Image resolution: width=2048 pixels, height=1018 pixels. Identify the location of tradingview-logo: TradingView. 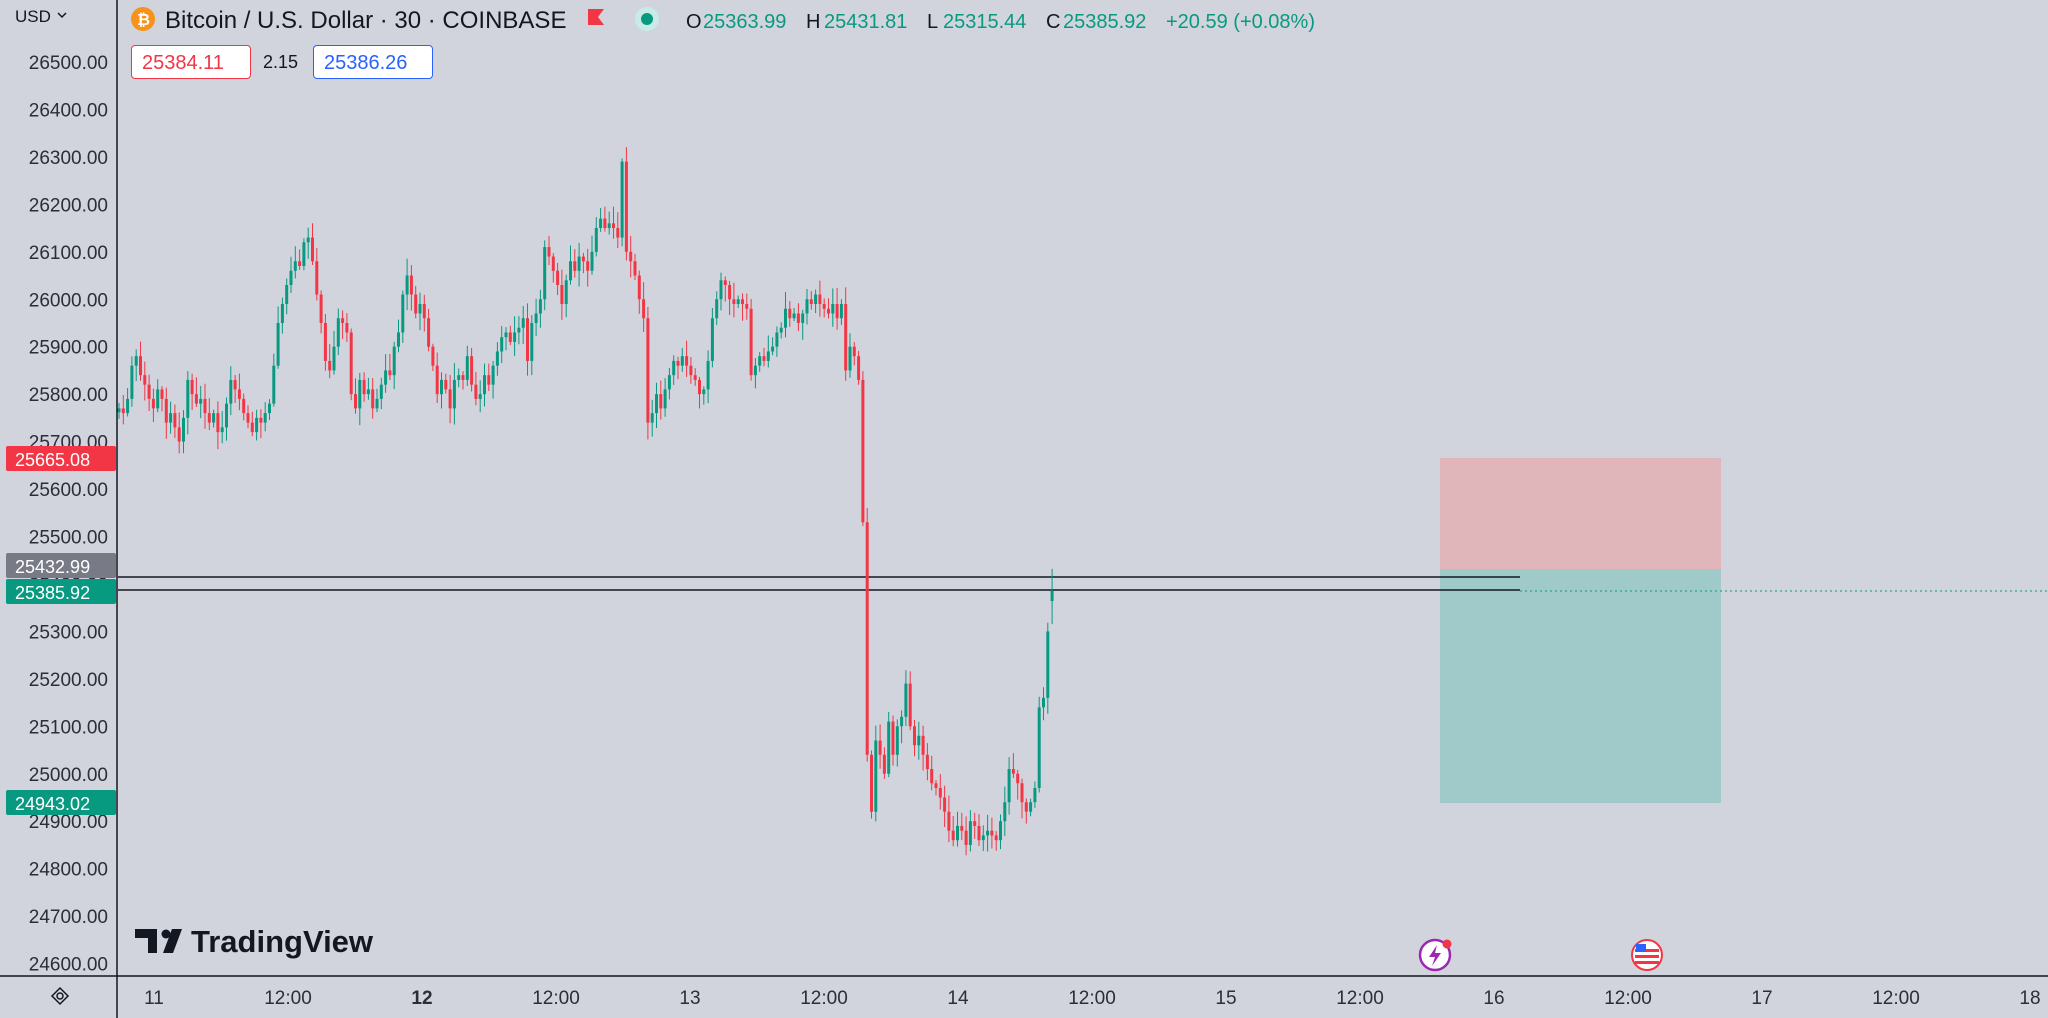
(254, 941).